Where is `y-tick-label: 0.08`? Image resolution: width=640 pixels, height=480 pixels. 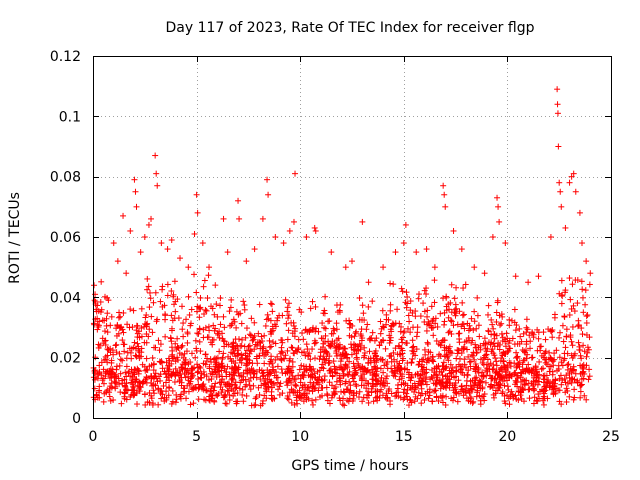
y-tick-label: 0.08 is located at coordinates (65, 178).